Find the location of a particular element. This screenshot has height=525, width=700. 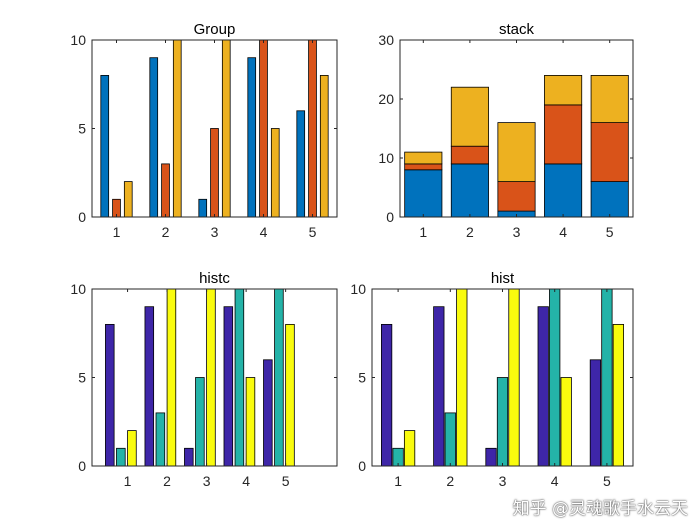

panel3-bar-cat2-s2 is located at coordinates (160, 439).